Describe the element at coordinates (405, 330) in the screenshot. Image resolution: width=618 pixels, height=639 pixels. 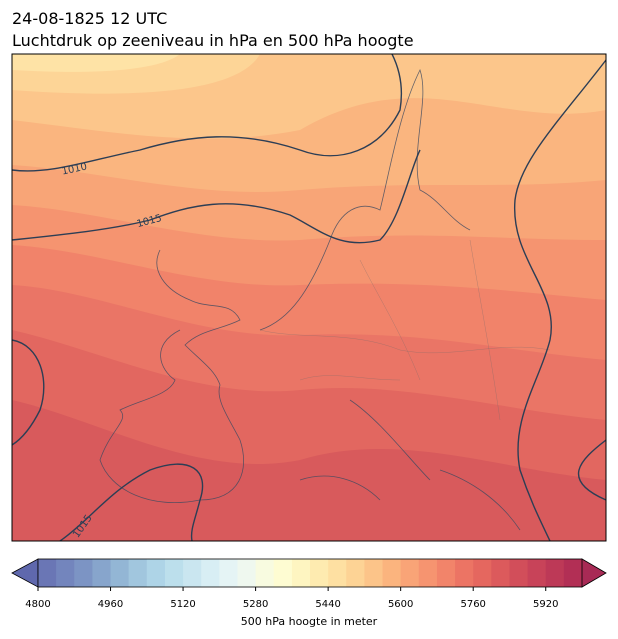
I see `border` at that location.